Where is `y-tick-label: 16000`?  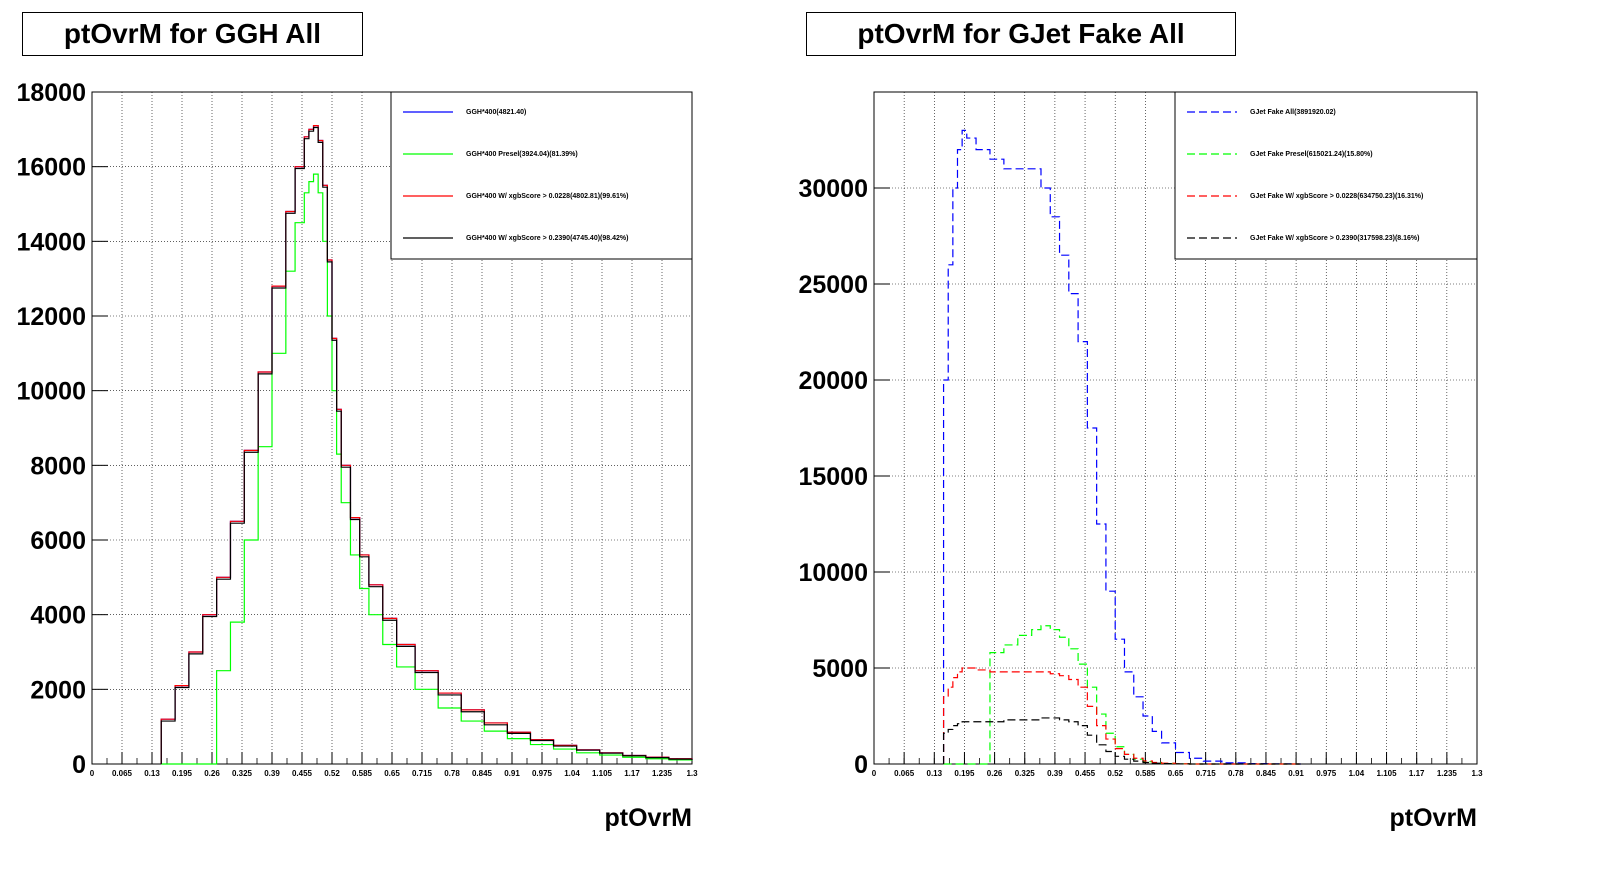 y-tick-label: 16000 is located at coordinates (51, 168).